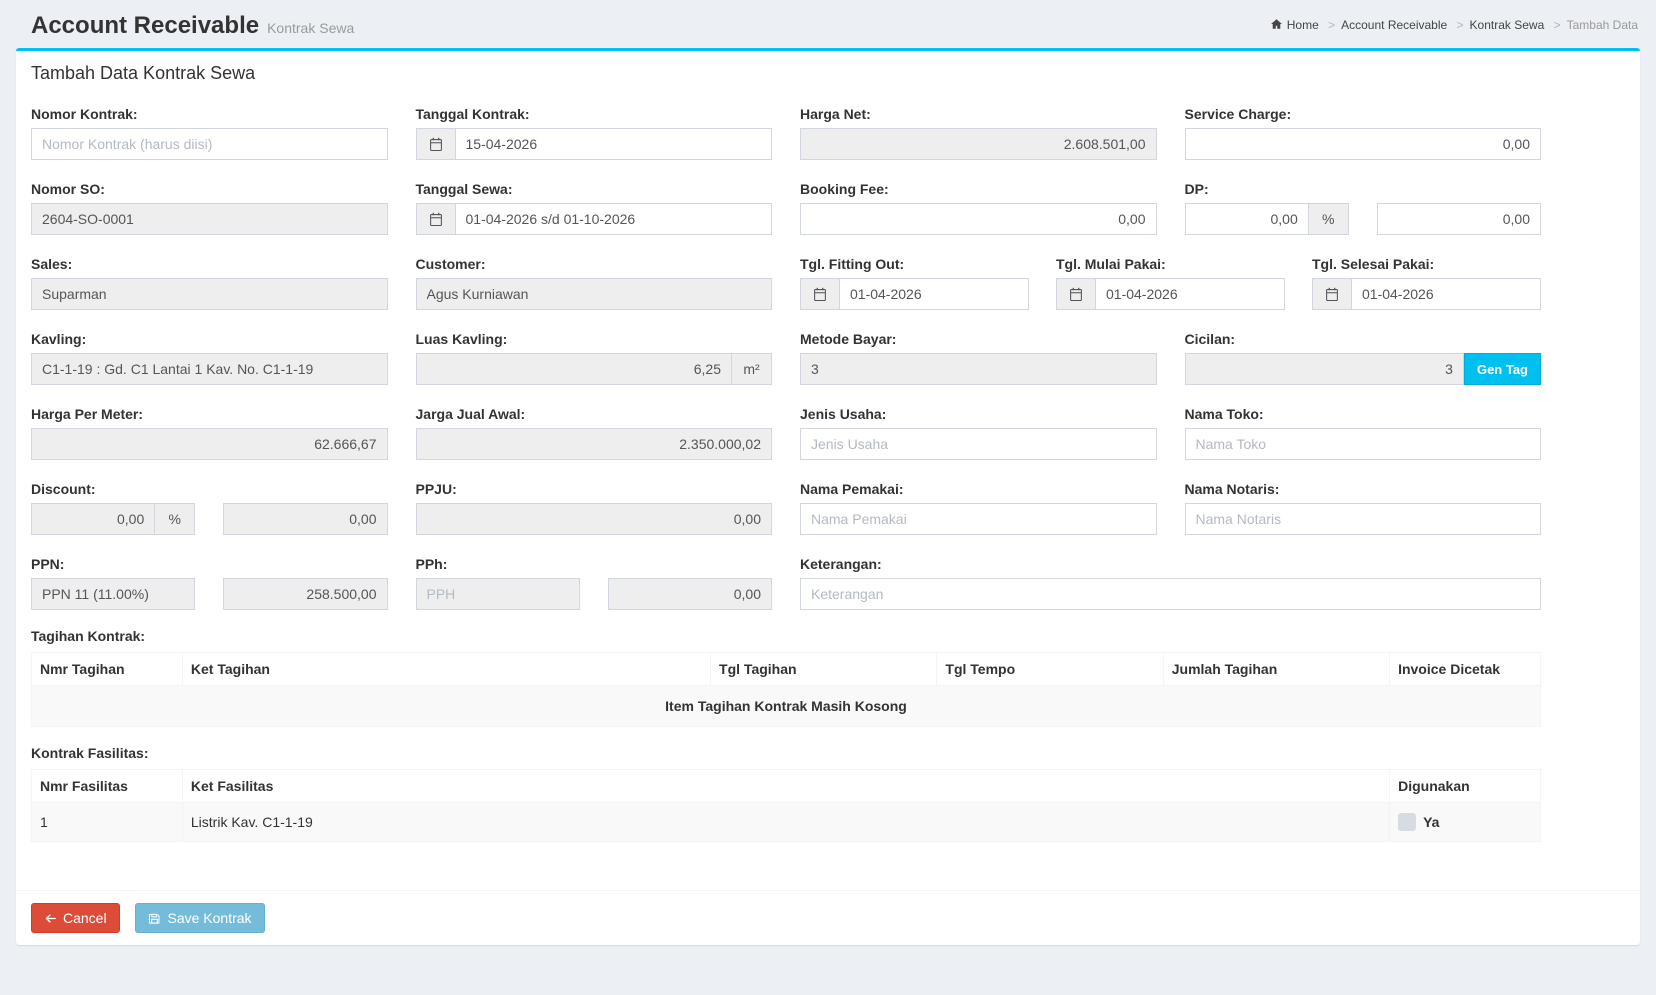 This screenshot has height=995, width=1656. What do you see at coordinates (978, 519) in the screenshot?
I see `nama-pemakai-input` at bounding box center [978, 519].